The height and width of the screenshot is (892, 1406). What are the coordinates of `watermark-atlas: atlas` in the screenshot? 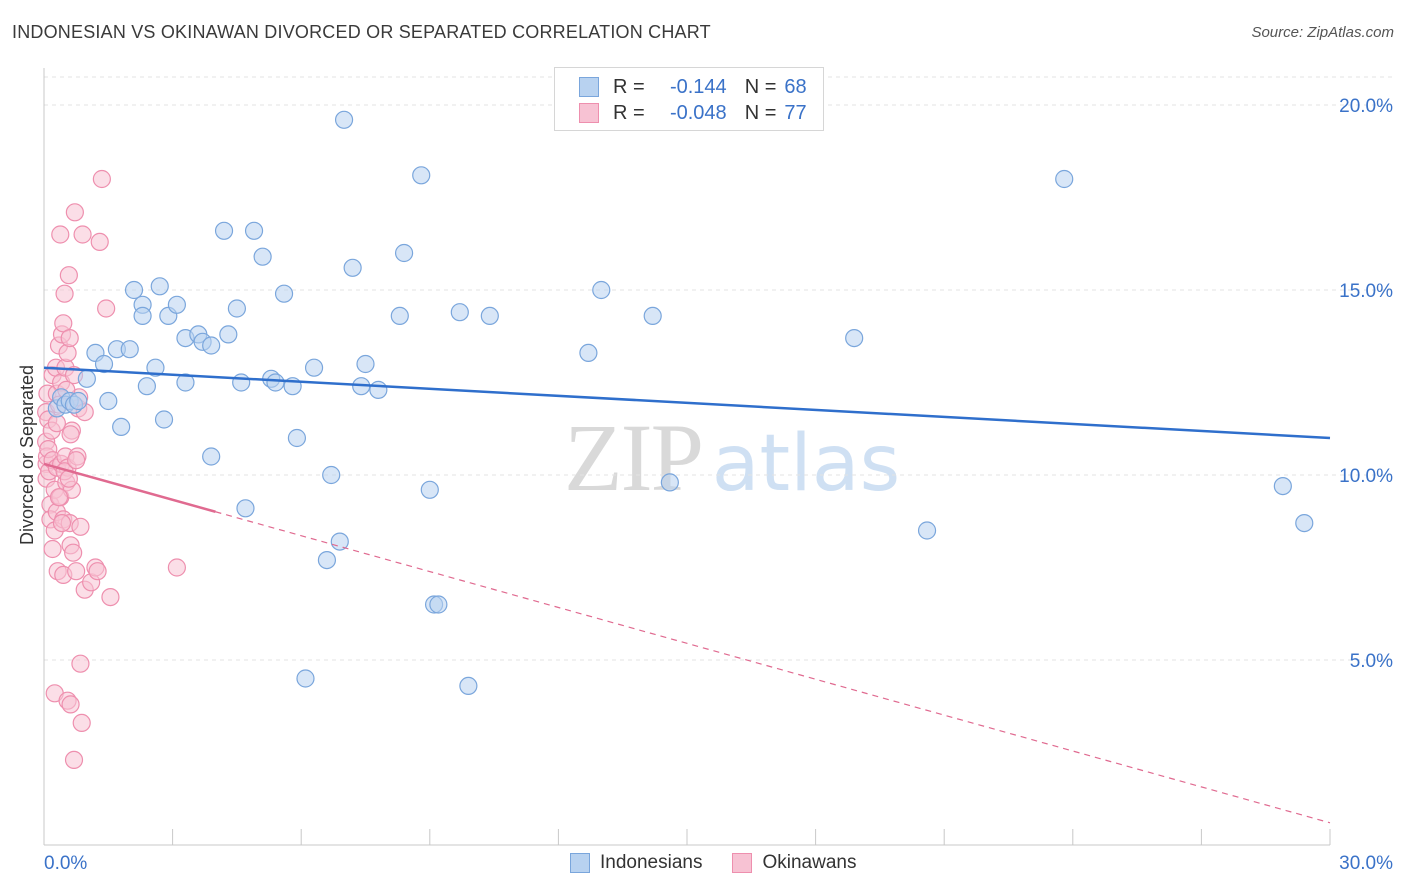 It's located at (806, 464).